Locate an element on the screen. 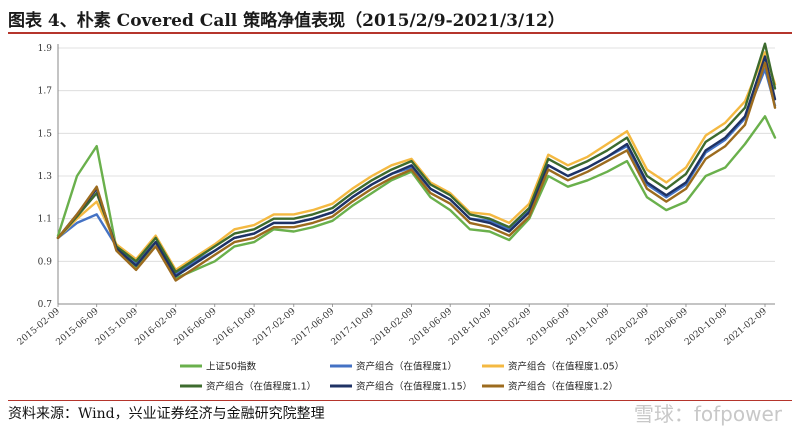 This screenshot has height=432, width=800. x-tick-label: 2020-10-09 is located at coordinates (706, 326).